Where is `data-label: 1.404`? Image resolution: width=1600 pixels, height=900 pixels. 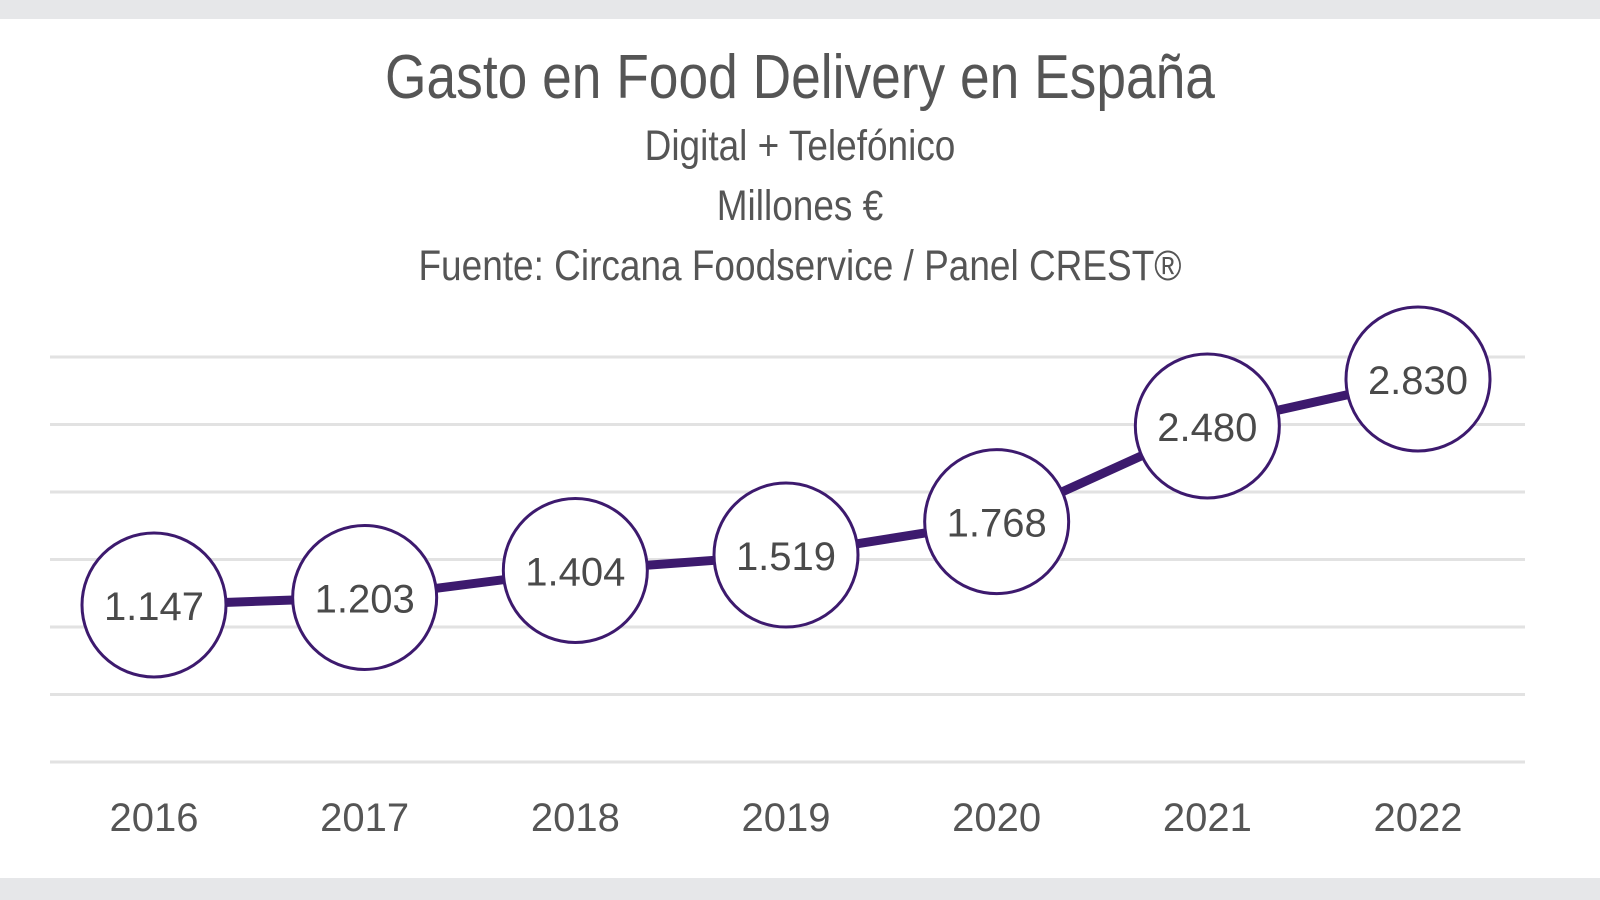
data-label: 1.404 is located at coordinates (575, 572).